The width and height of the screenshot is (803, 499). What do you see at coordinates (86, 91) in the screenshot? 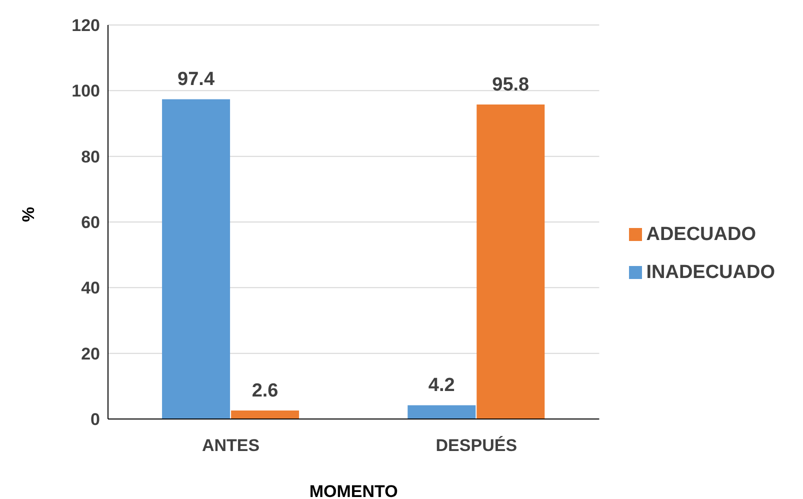
I see `y-tick-label: 100` at bounding box center [86, 91].